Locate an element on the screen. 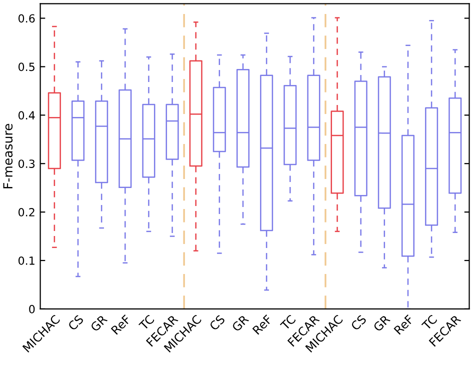 The height and width of the screenshot is (370, 474). y-tick-label: 0.5 is located at coordinates (26, 67).